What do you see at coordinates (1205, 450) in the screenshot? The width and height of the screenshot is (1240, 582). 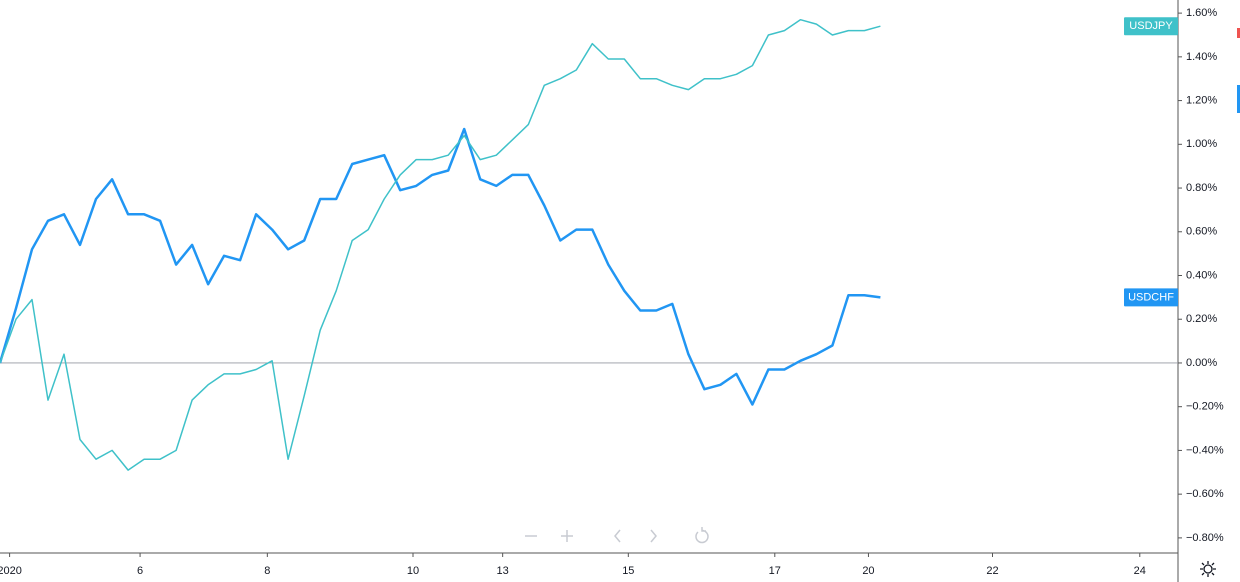 I see `y-tick-label: −0.40%` at bounding box center [1205, 450].